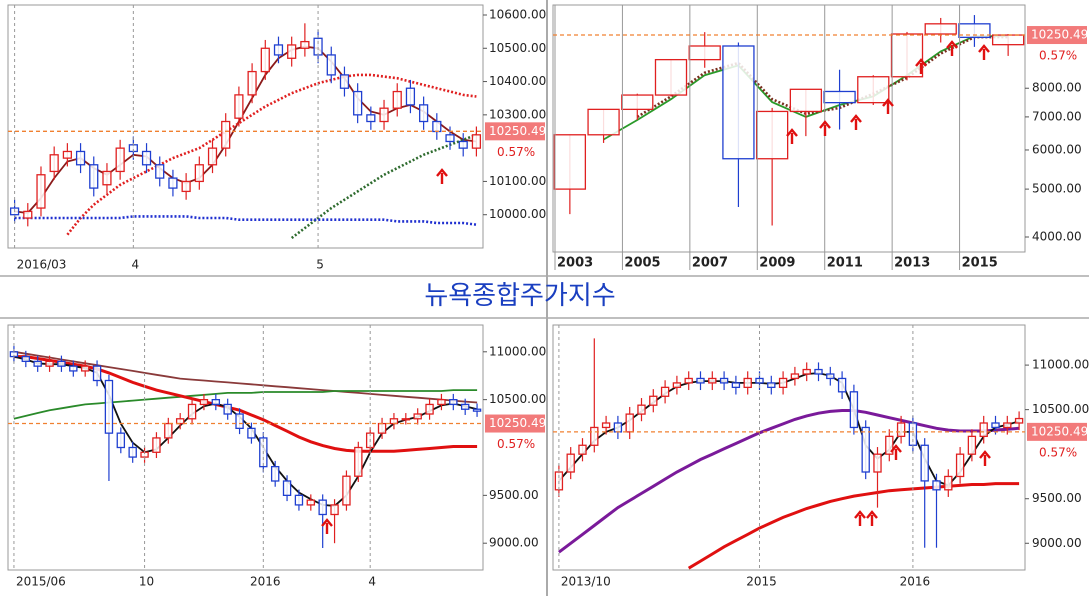  What do you see at coordinates (761, 582) in the screenshot?
I see `x-tick-label: 2015` at bounding box center [761, 582].